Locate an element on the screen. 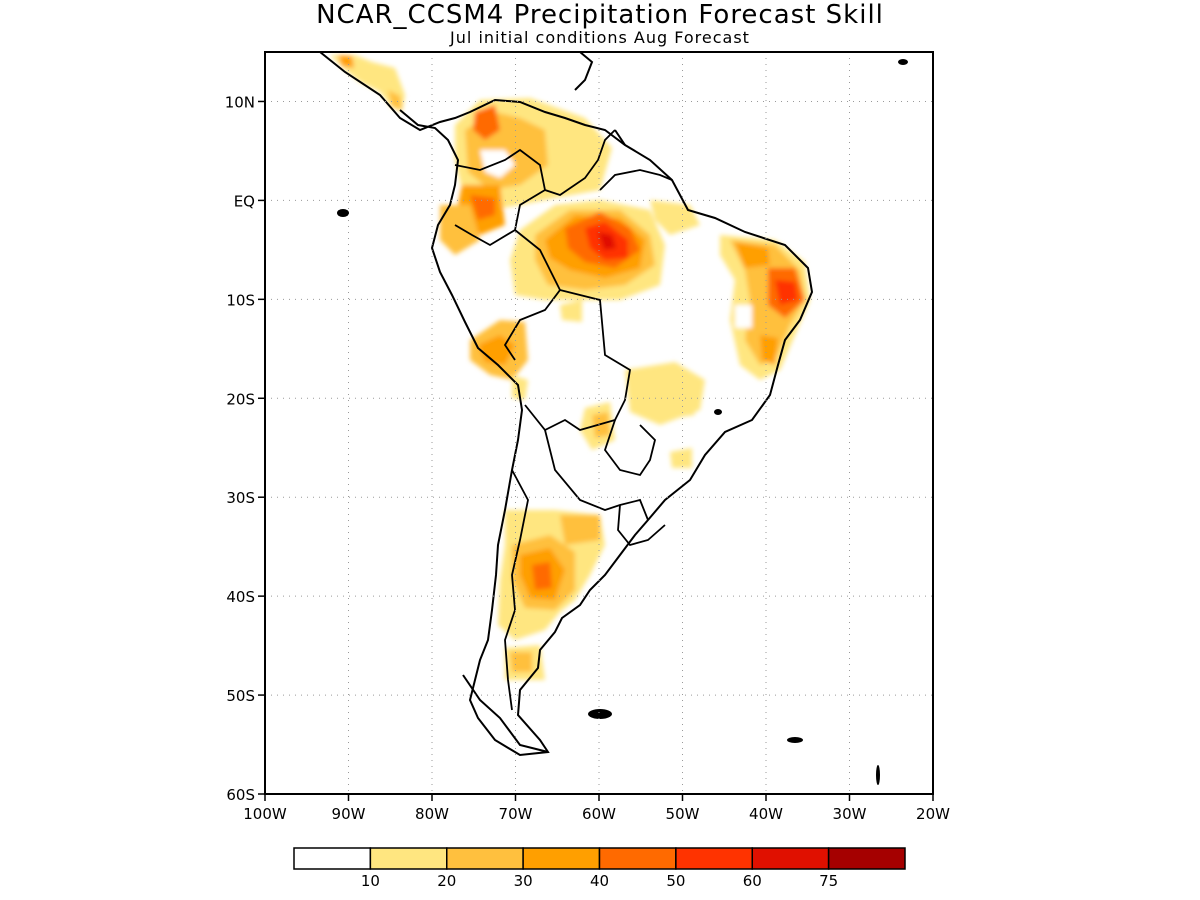  lon-tick-label: 80W is located at coordinates (432, 814).